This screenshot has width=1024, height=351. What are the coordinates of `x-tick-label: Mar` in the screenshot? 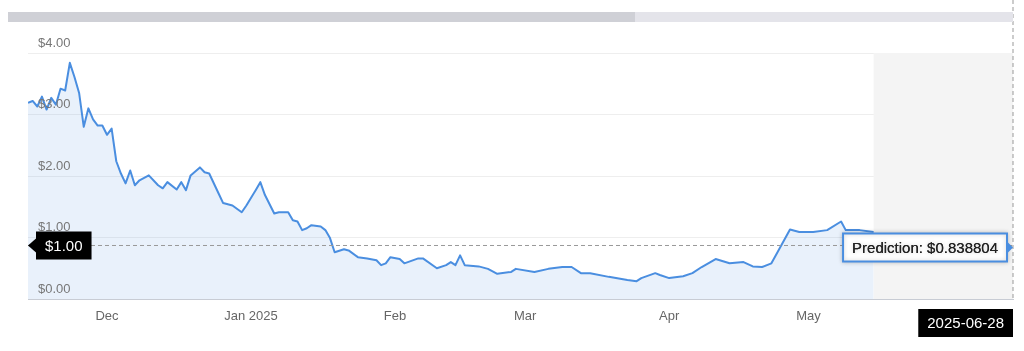 It's located at (525, 316).